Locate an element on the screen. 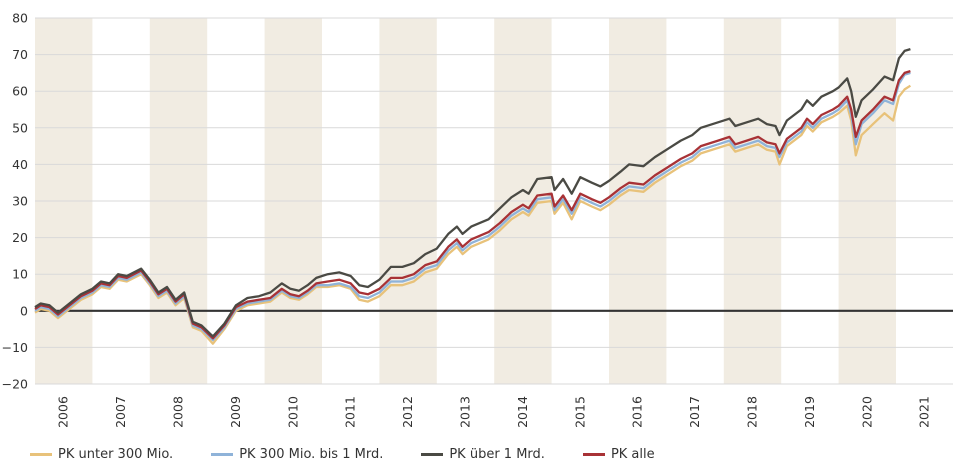  legend-item: PK 300 Mio. bis 1 Mrd. is located at coordinates (297, 454).